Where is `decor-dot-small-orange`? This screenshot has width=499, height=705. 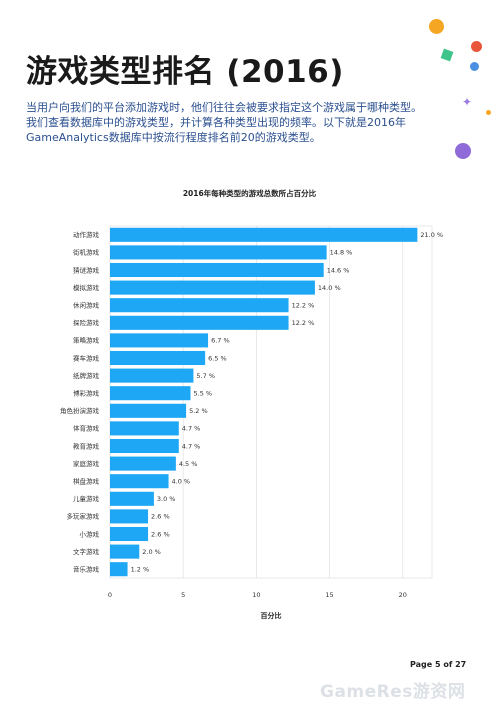 decor-dot-small-orange is located at coordinates (488, 112).